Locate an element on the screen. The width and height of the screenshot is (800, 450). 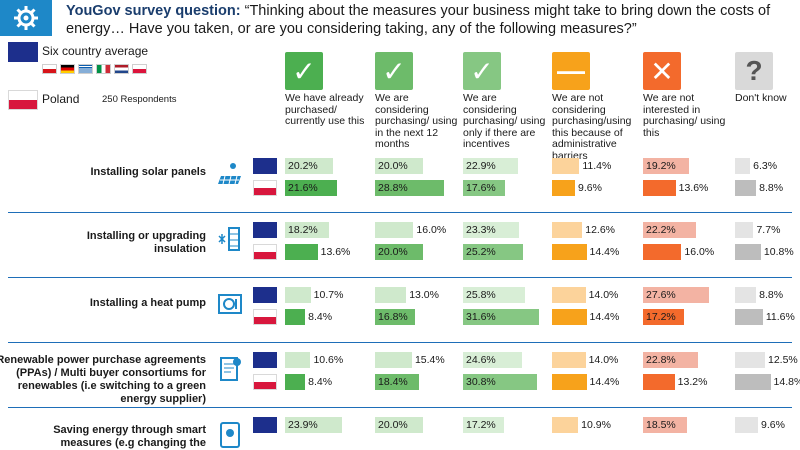
column-label-dont_know: Don't know is located at coordinates (761, 98).